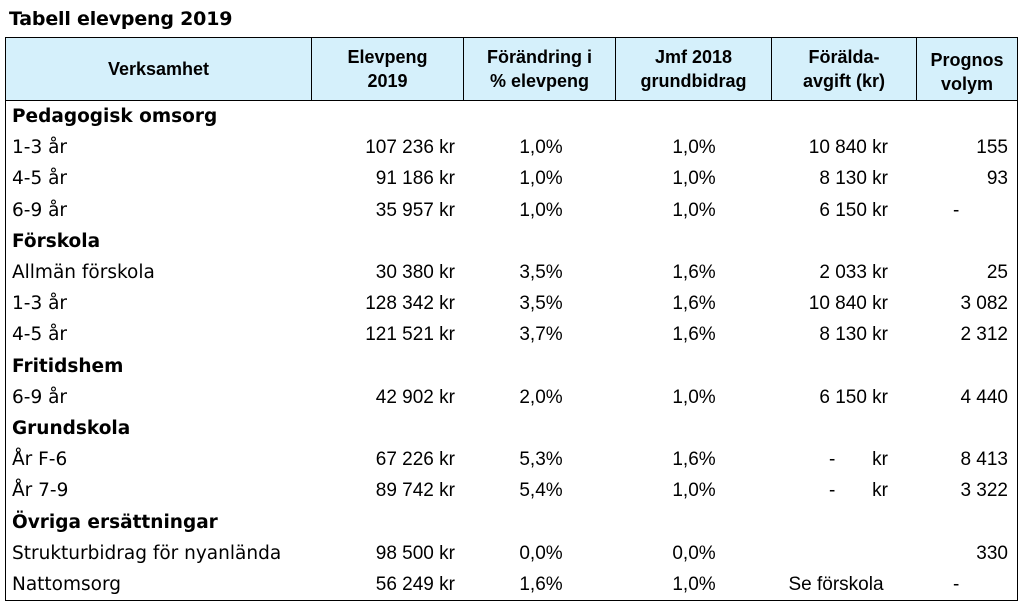 This screenshot has height=608, width=1024. I want to click on section-title: Pedagogisk omsorg, so click(115, 116).